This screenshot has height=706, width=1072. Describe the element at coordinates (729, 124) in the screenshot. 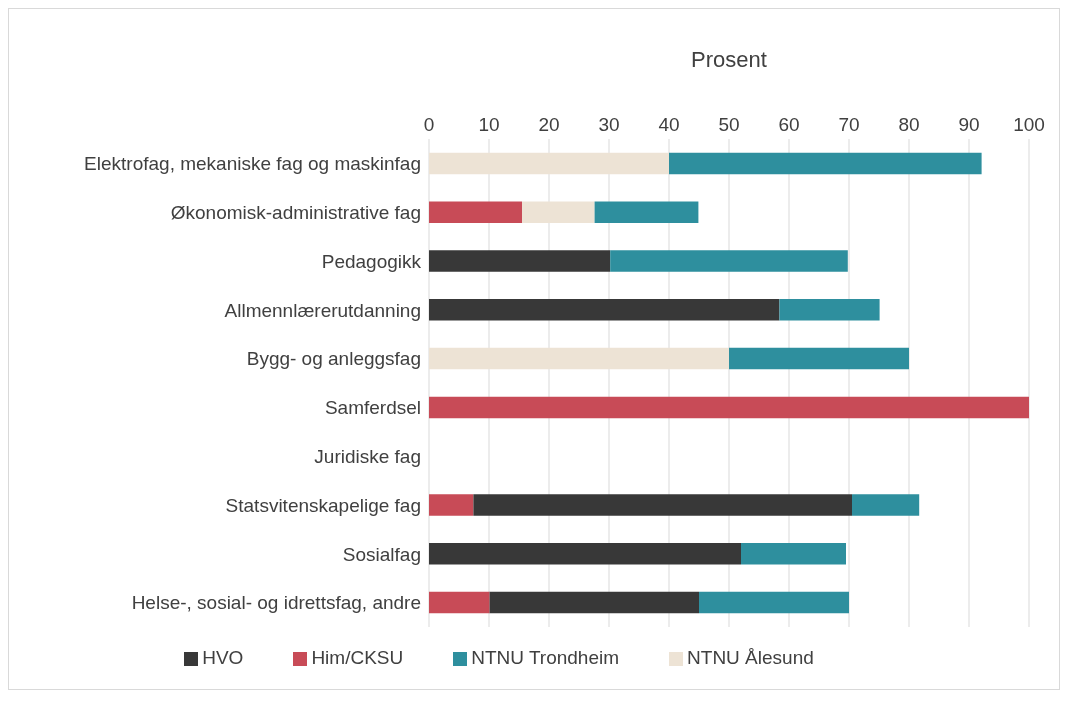

I see `x-tick-label: 50` at that location.